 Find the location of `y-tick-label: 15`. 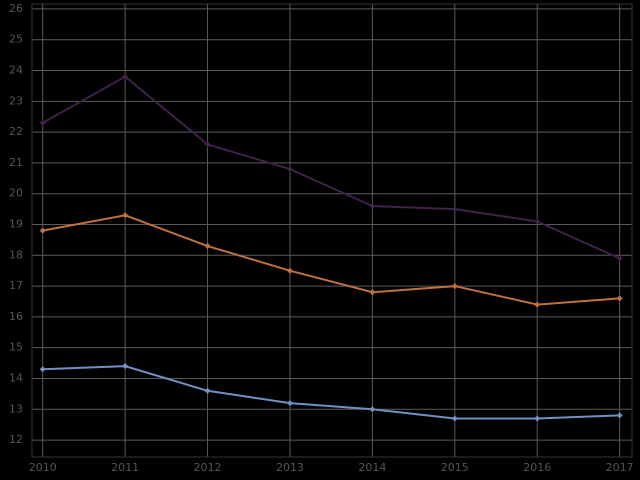

y-tick-label: 15 is located at coordinates (16, 347).